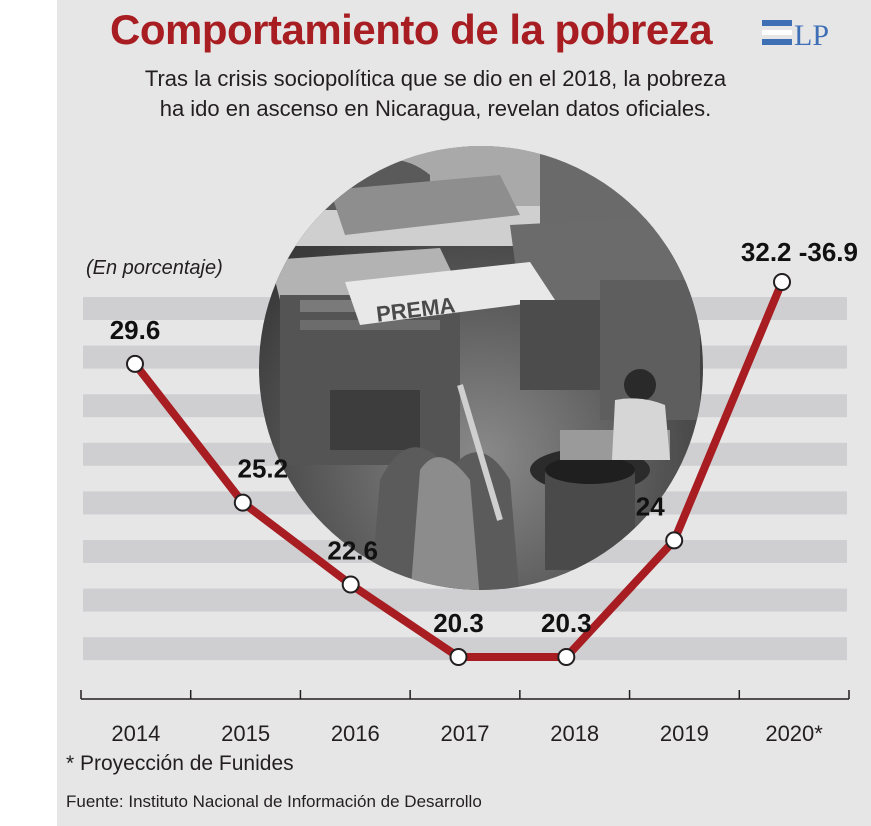 Image resolution: width=871 pixels, height=826 pixels. Describe the element at coordinates (465, 695) in the screenshot. I see `x-axis` at that location.